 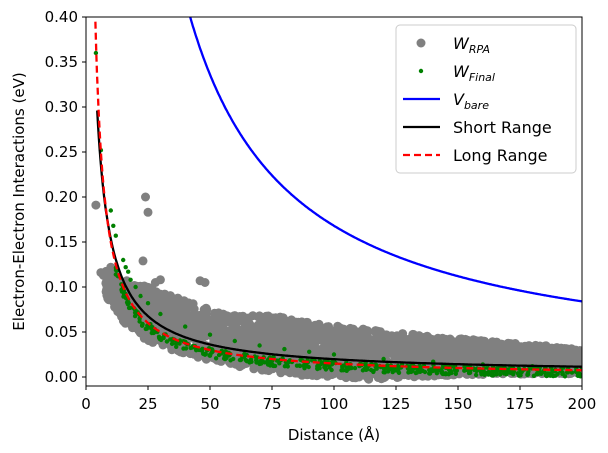 What do you see at coordinates (61, 332) in the screenshot?
I see `y-tick-label: 0.05` at bounding box center [61, 332].